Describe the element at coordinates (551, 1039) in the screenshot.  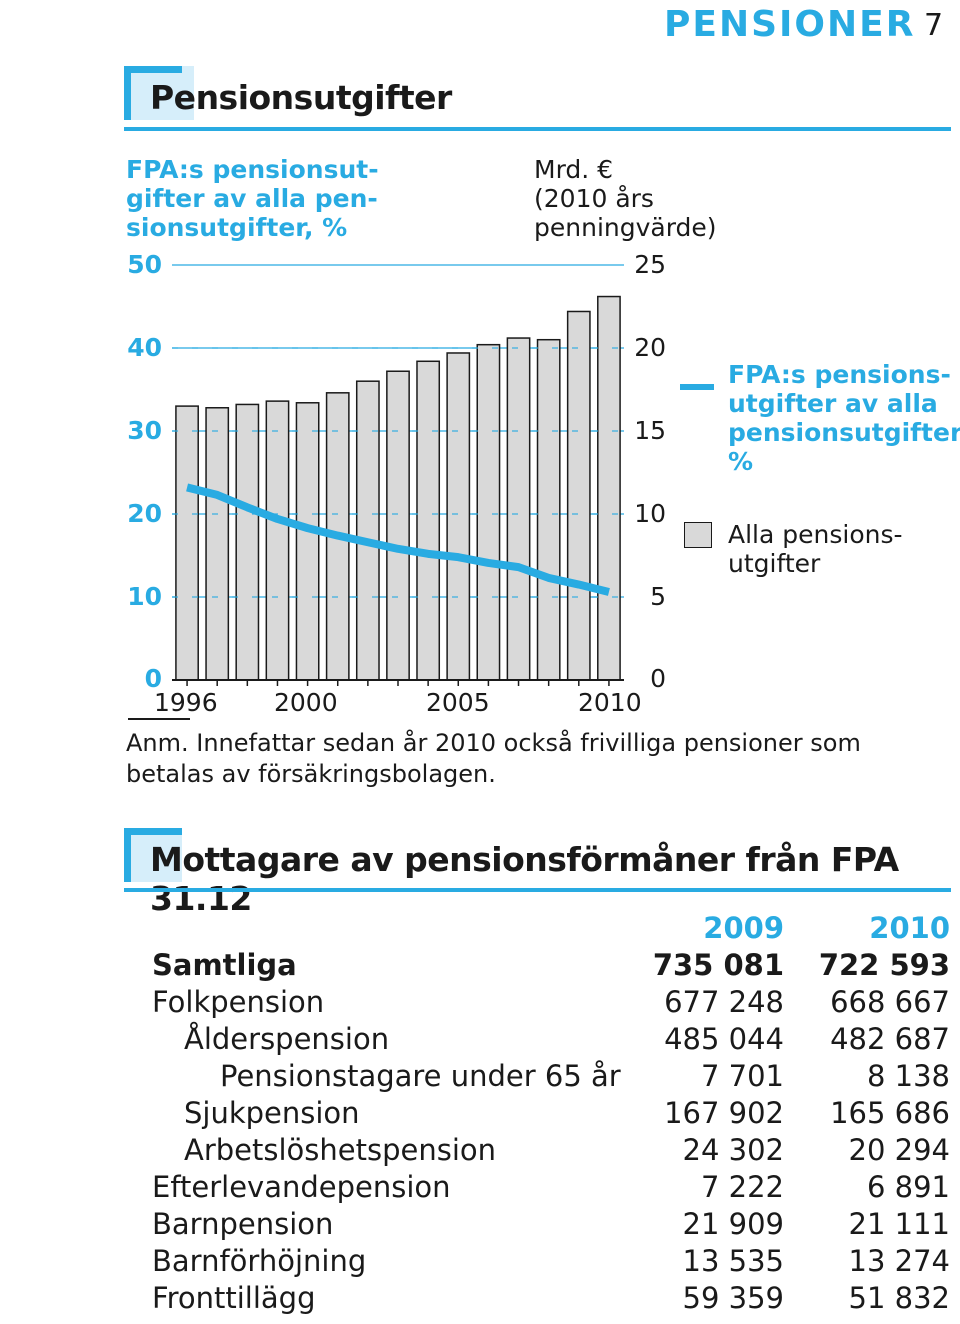
I see `table-row: Ålderspension 485 044 482 687` at that location.